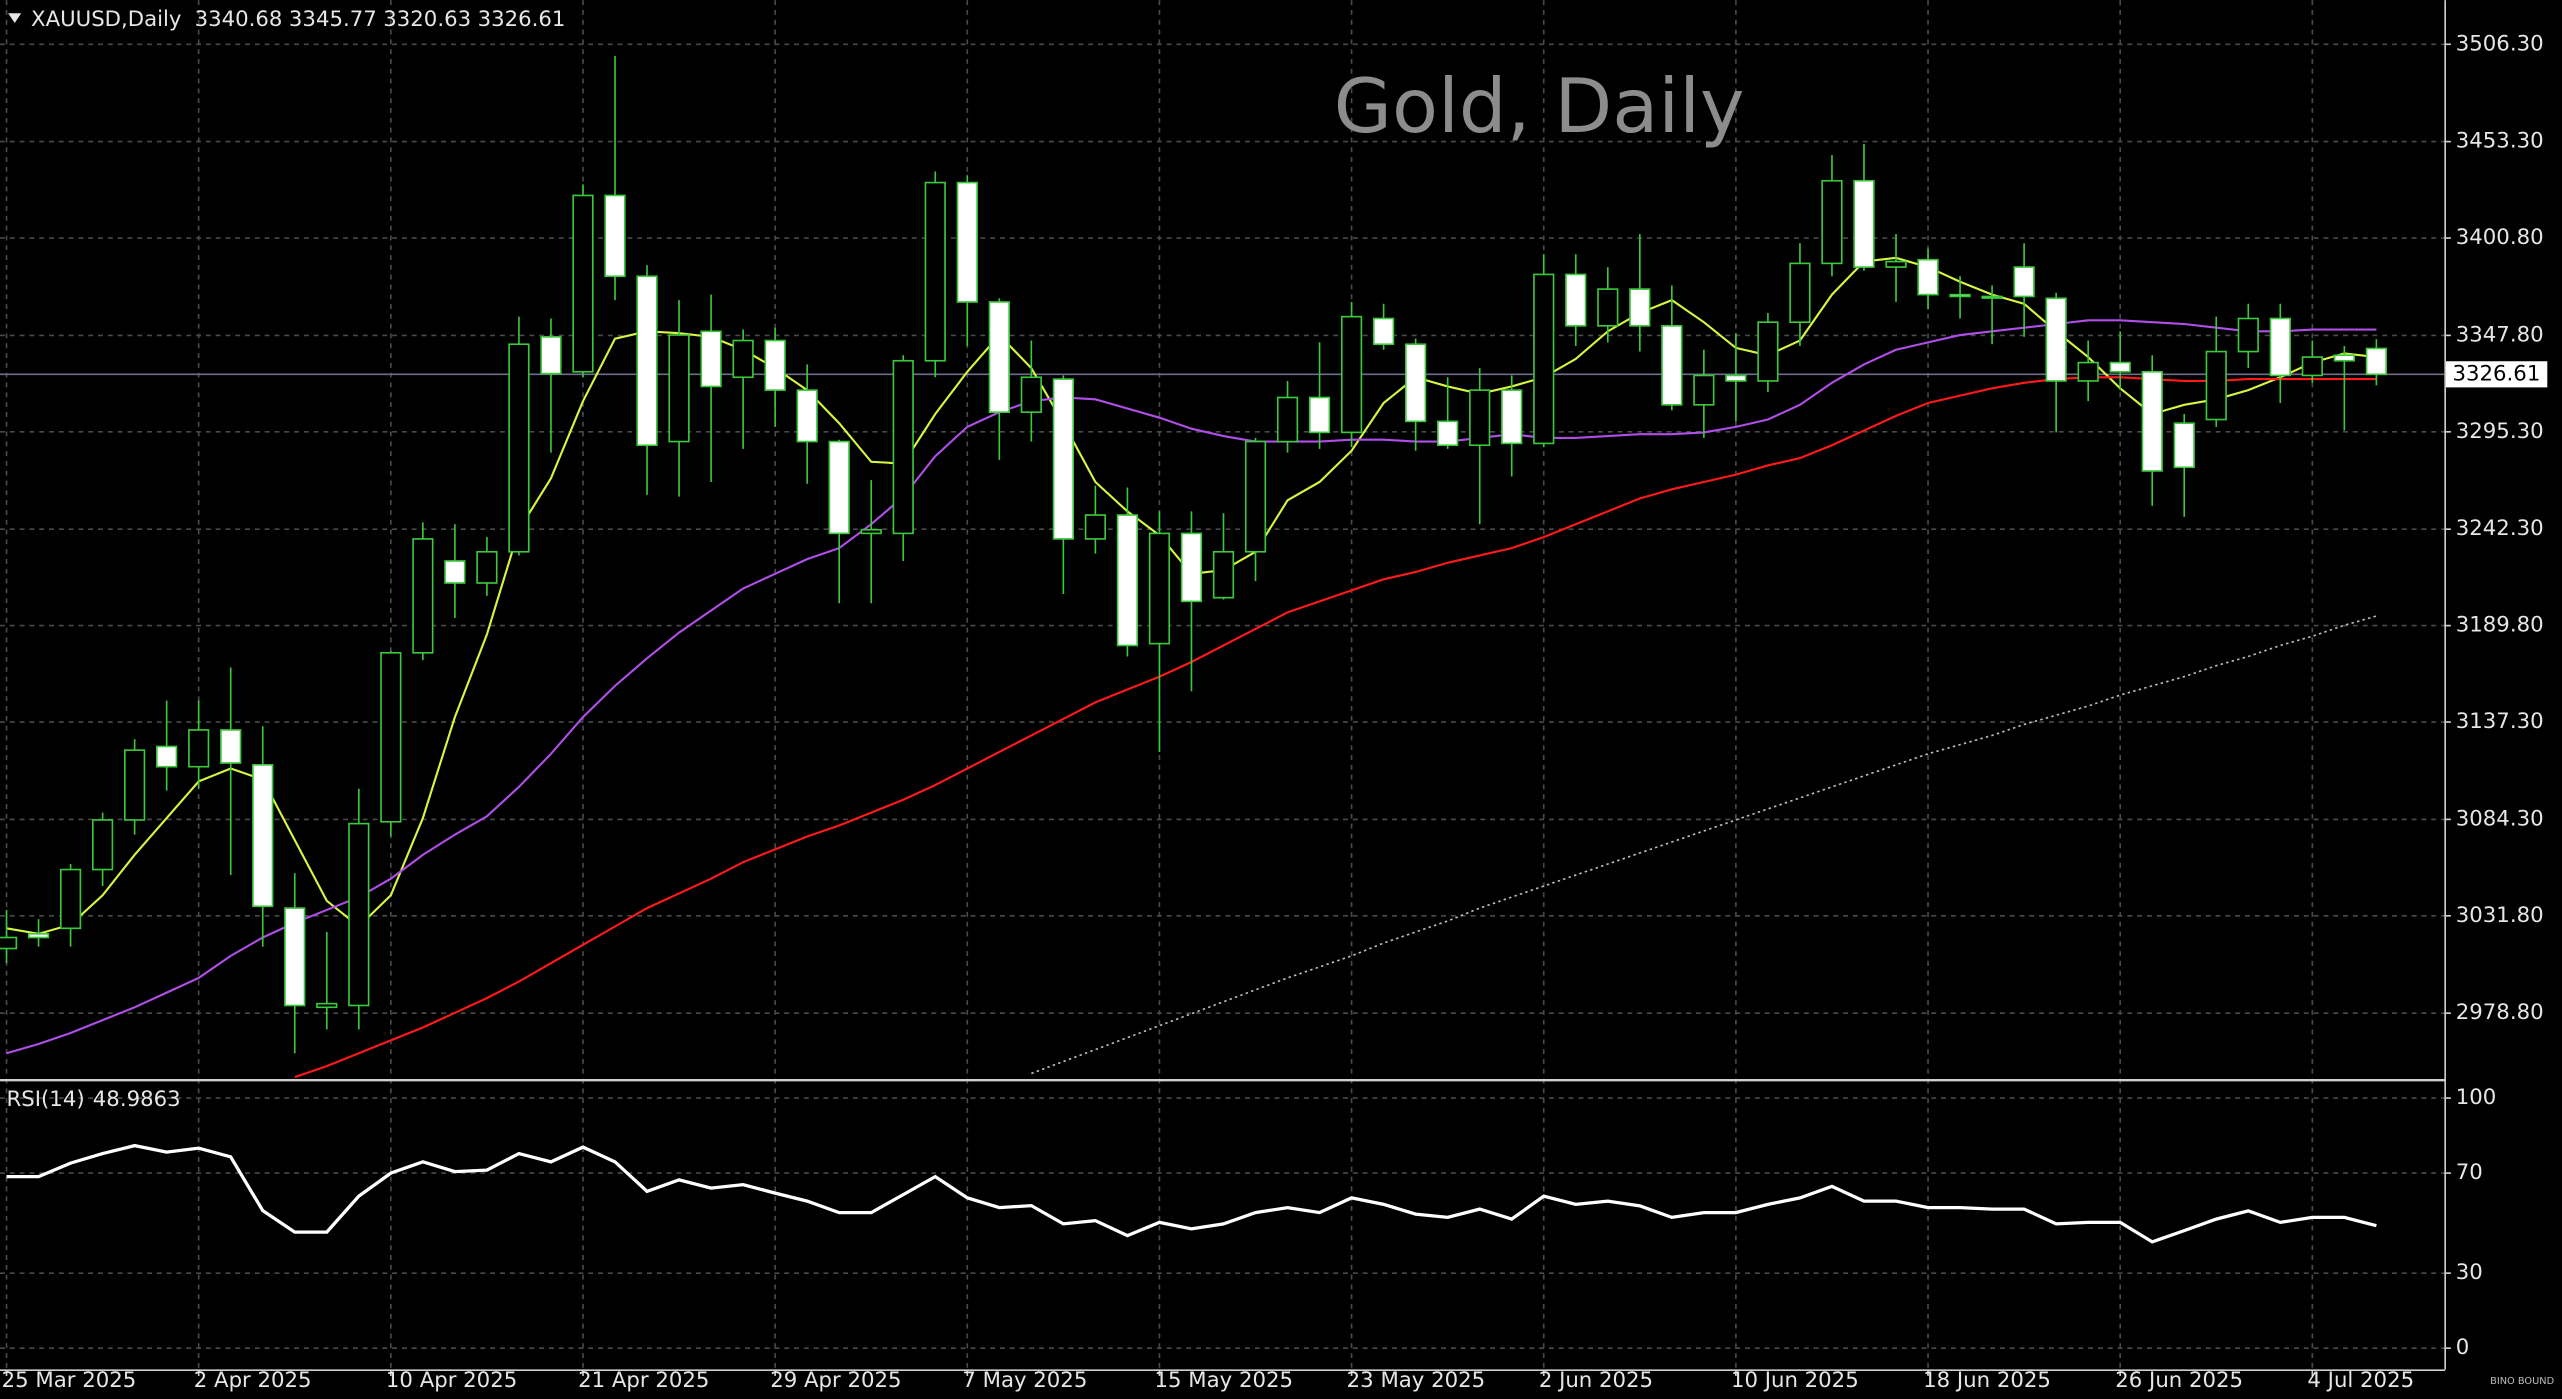  I want to click on x-tick-label: 7 May 2025, so click(1024, 1380).